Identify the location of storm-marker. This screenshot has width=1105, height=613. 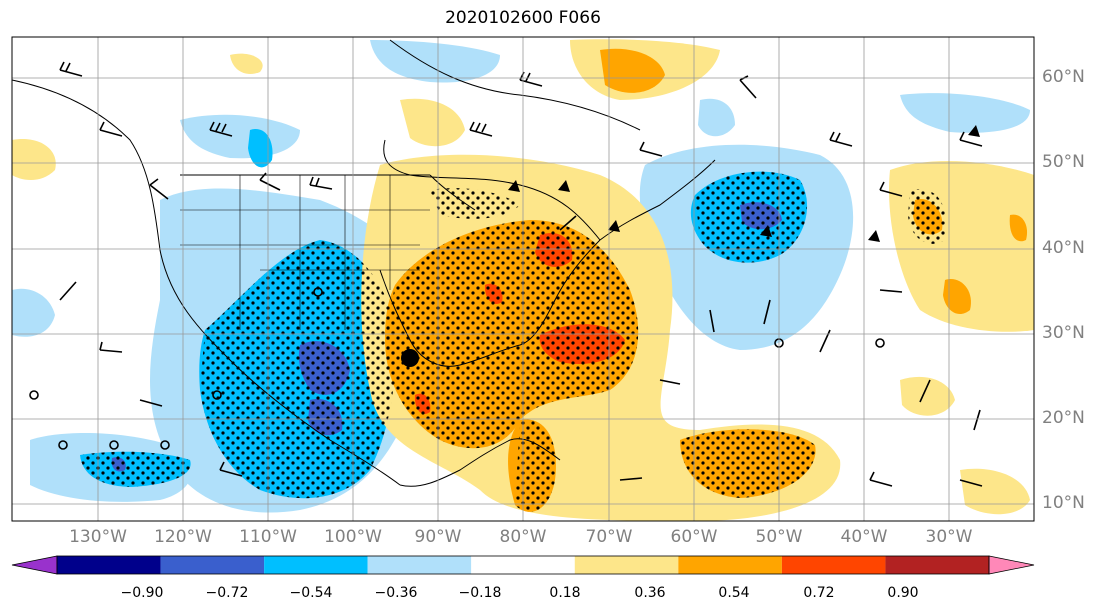
(410, 358).